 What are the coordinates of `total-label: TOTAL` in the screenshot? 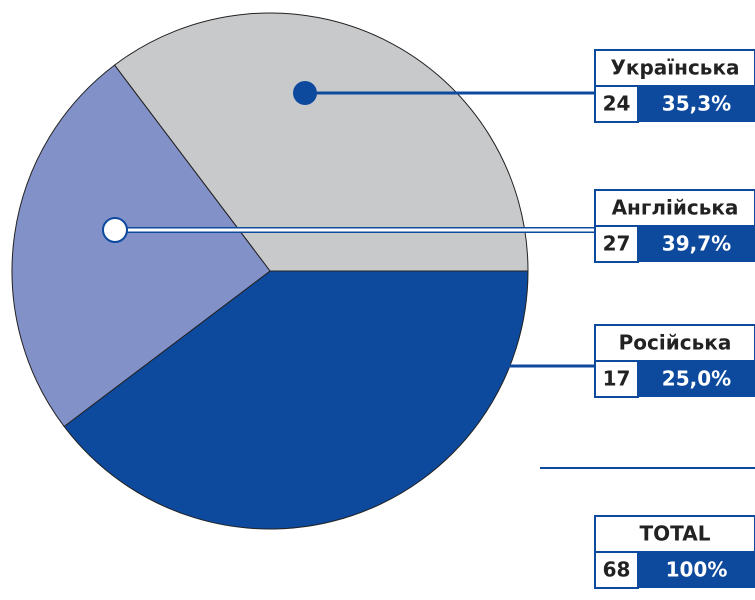 It's located at (675, 534).